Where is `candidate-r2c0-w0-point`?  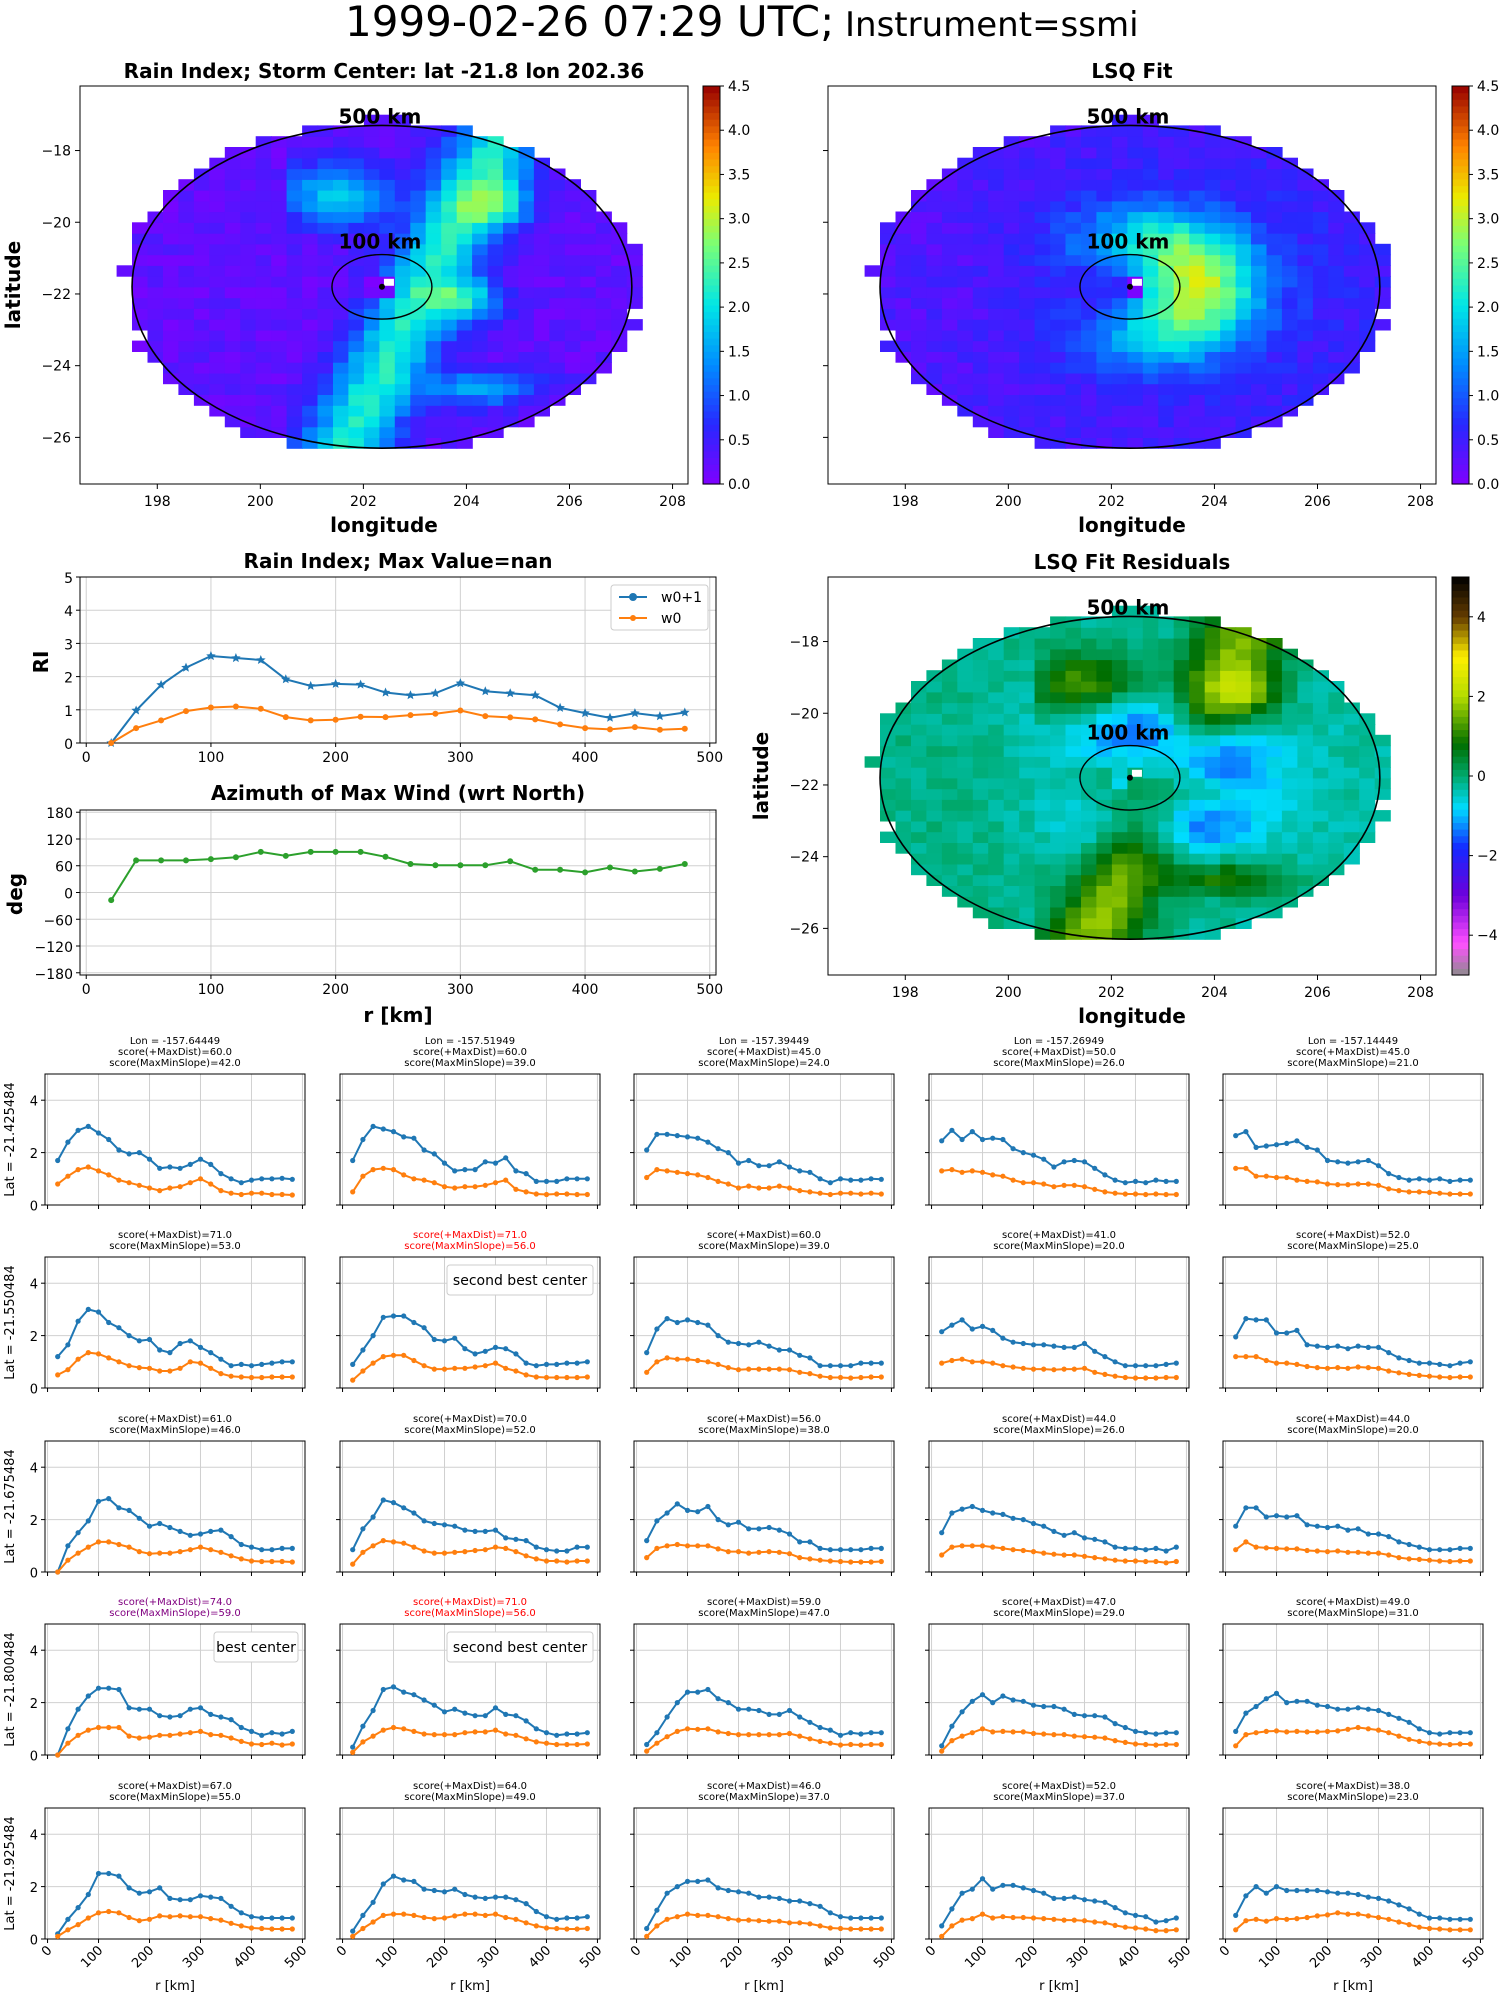 candidate-r2c0-w0-point is located at coordinates (231, 1556).